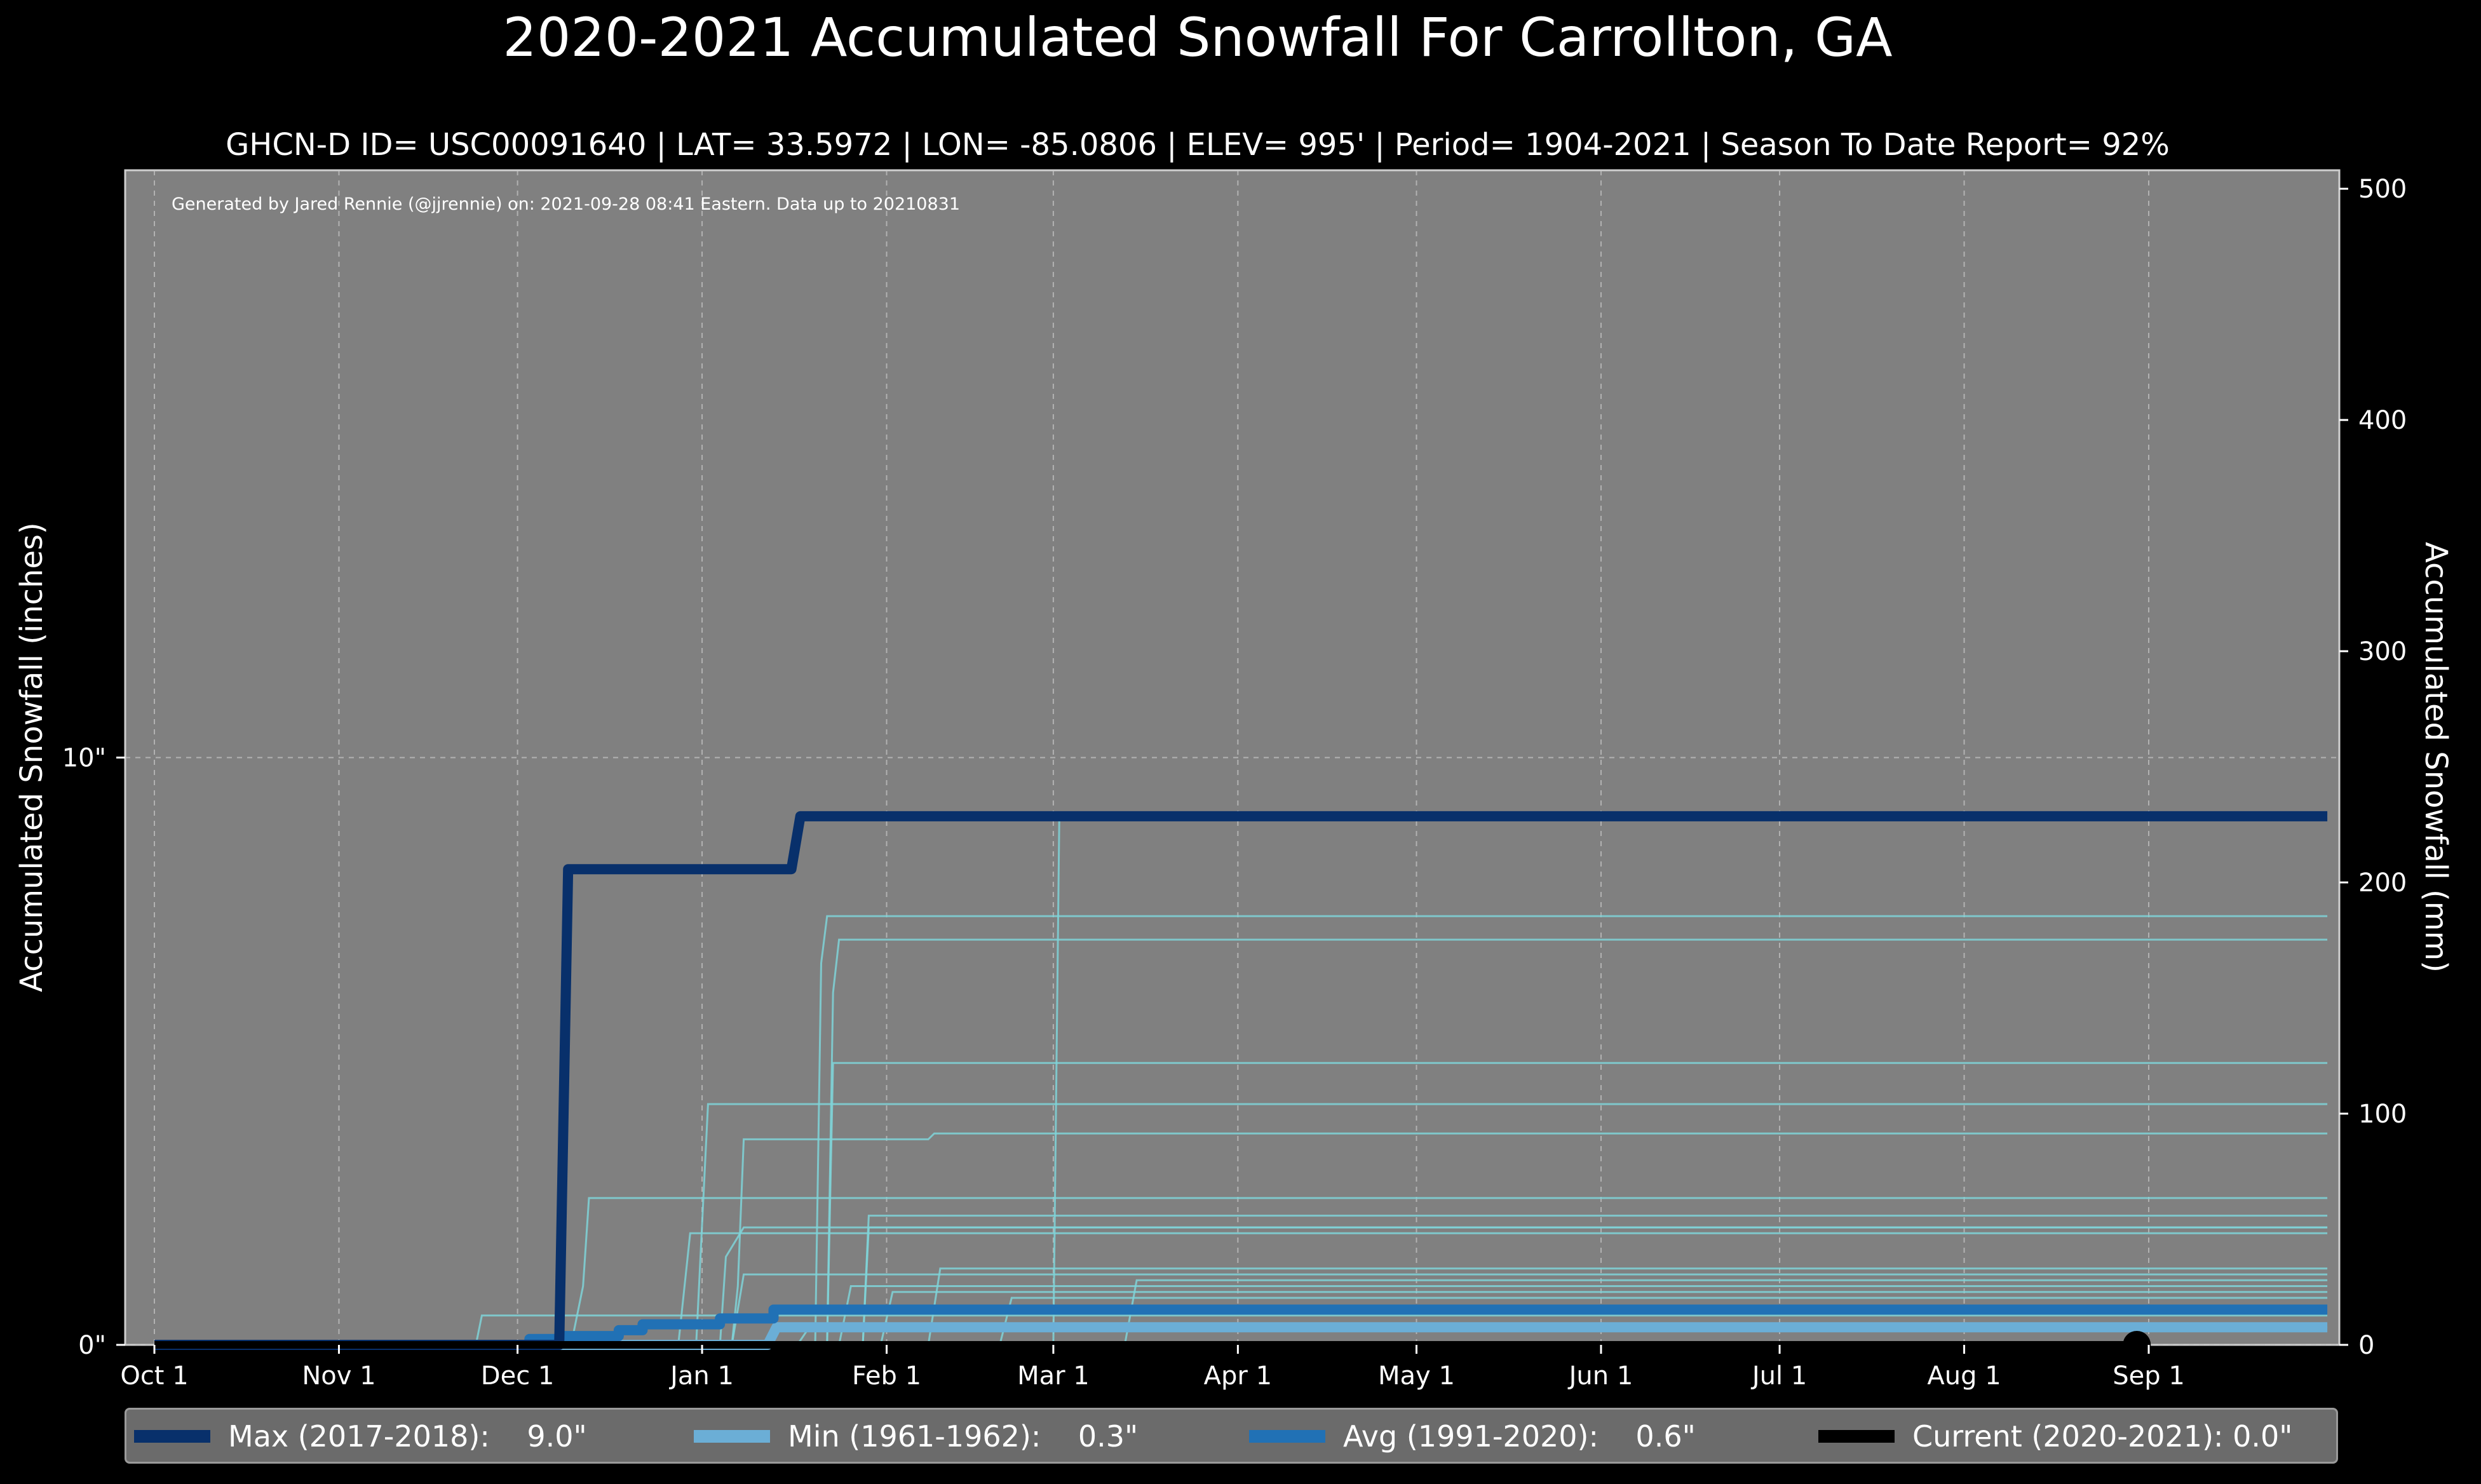 This screenshot has width=2481, height=1484. I want to click on y2-axis: 0 100 200 300 400 500, so click(2373, 768).